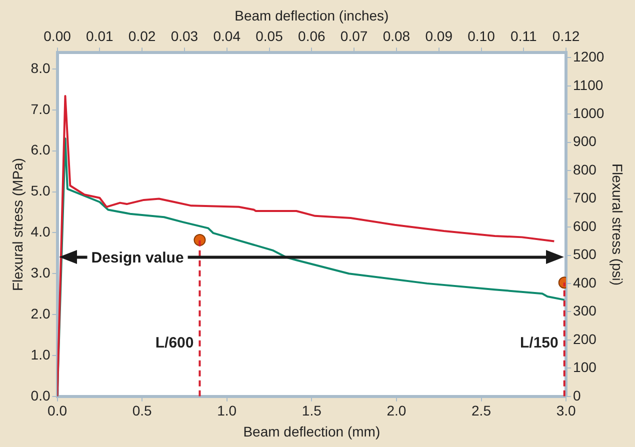 This screenshot has width=635, height=447. What do you see at coordinates (482, 36) in the screenshot?
I see `x2-tick-label: 0.10` at bounding box center [482, 36].